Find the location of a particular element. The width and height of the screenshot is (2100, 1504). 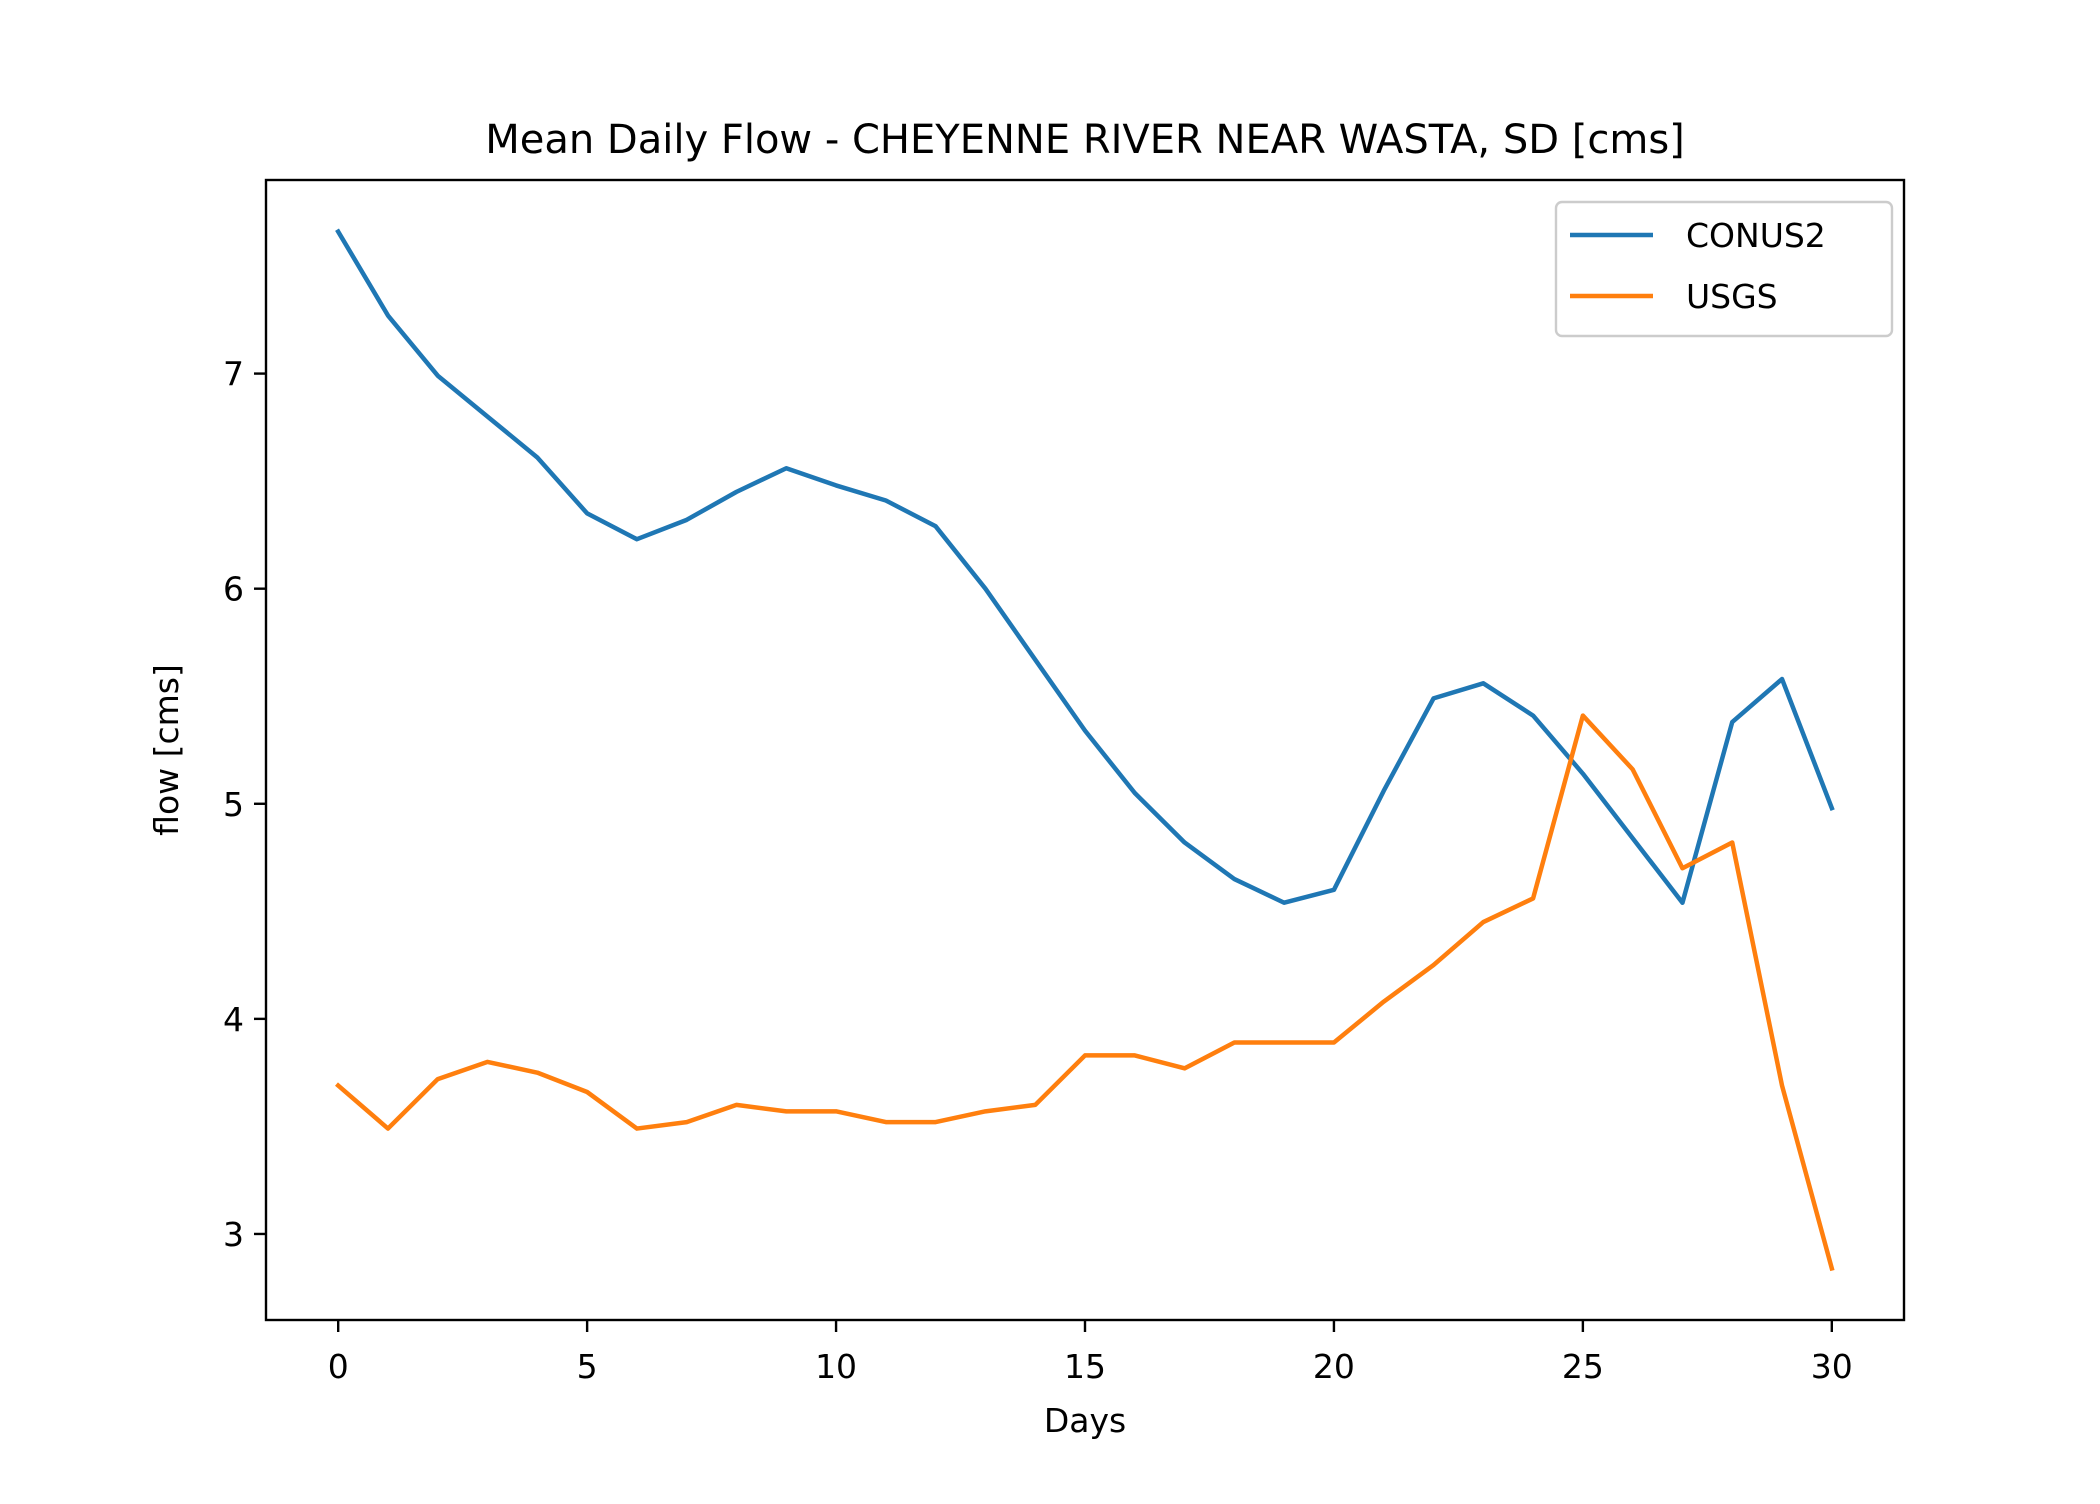

x-axis-ticks: 0 5 10 15 20 25 30 is located at coordinates (1090, 1353).